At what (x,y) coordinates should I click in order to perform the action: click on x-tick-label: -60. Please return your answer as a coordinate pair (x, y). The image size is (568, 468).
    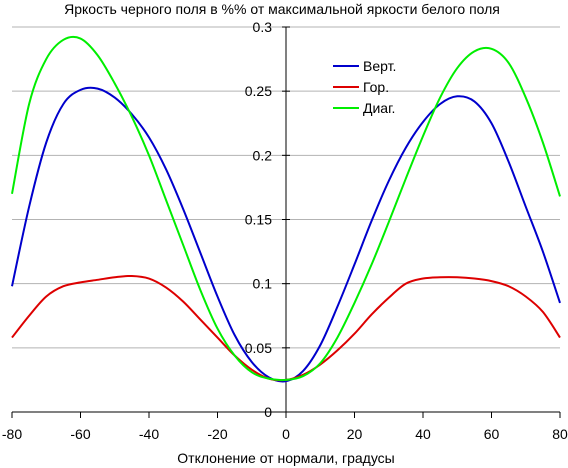
    Looking at the image, I should click on (80, 434).